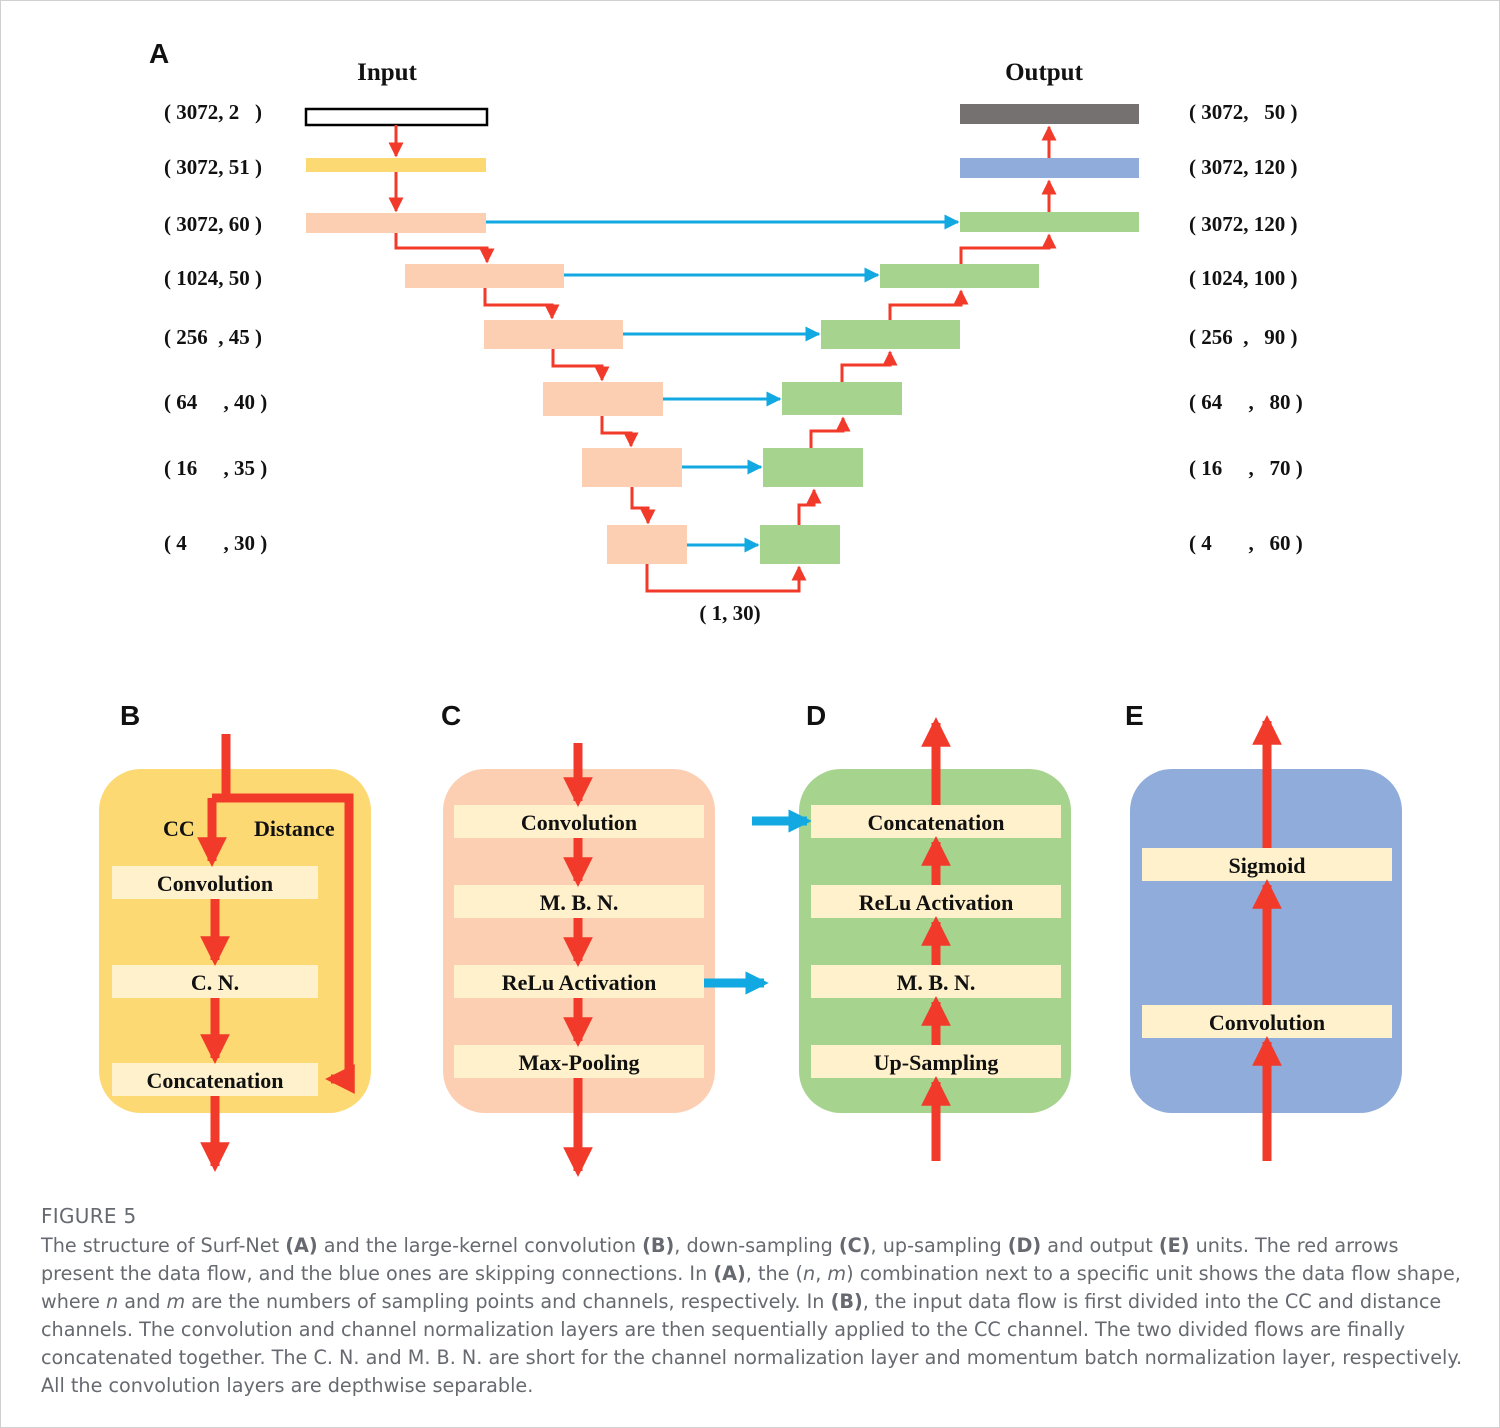 This screenshot has height=1428, width=1500. I want to click on right-shape-label: ( 1024, 100 ), so click(1243, 278).